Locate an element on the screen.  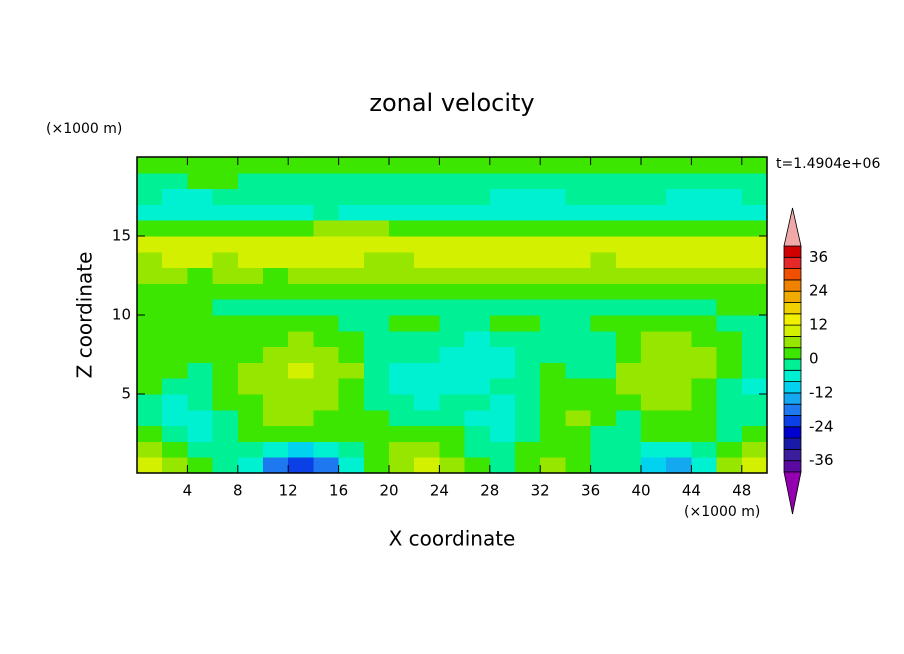
x-tick-label: 4 is located at coordinates (188, 491).